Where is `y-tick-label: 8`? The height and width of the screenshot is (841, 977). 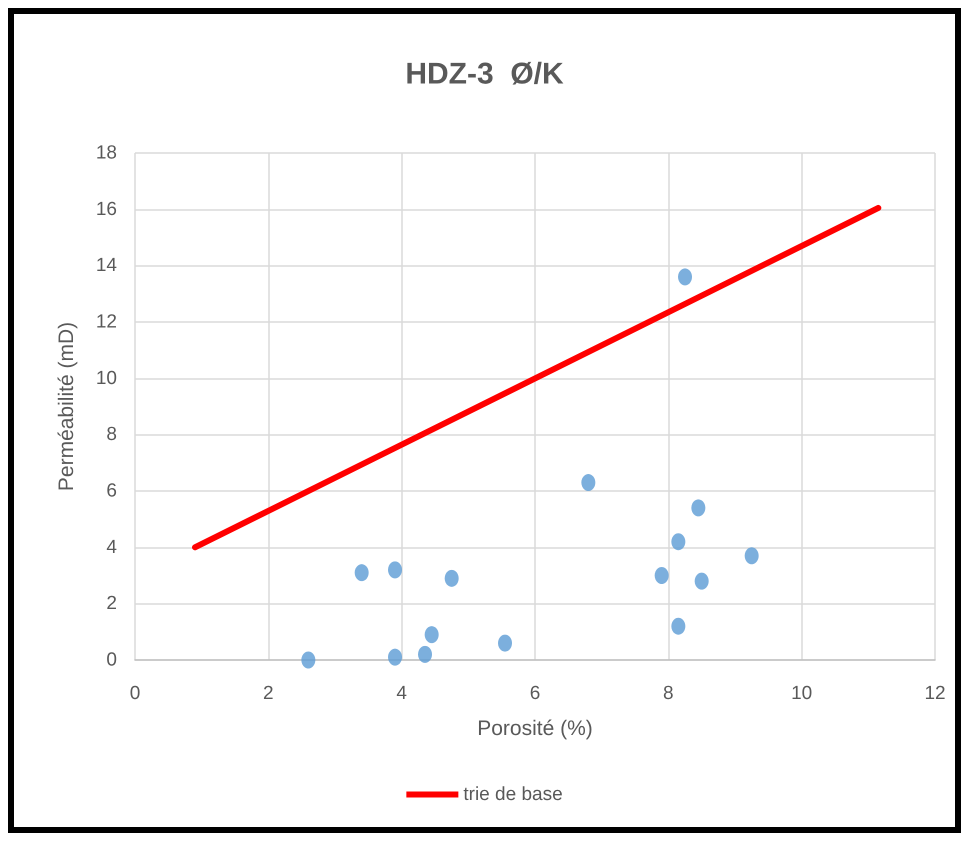 y-tick-label: 8 is located at coordinates (111, 435).